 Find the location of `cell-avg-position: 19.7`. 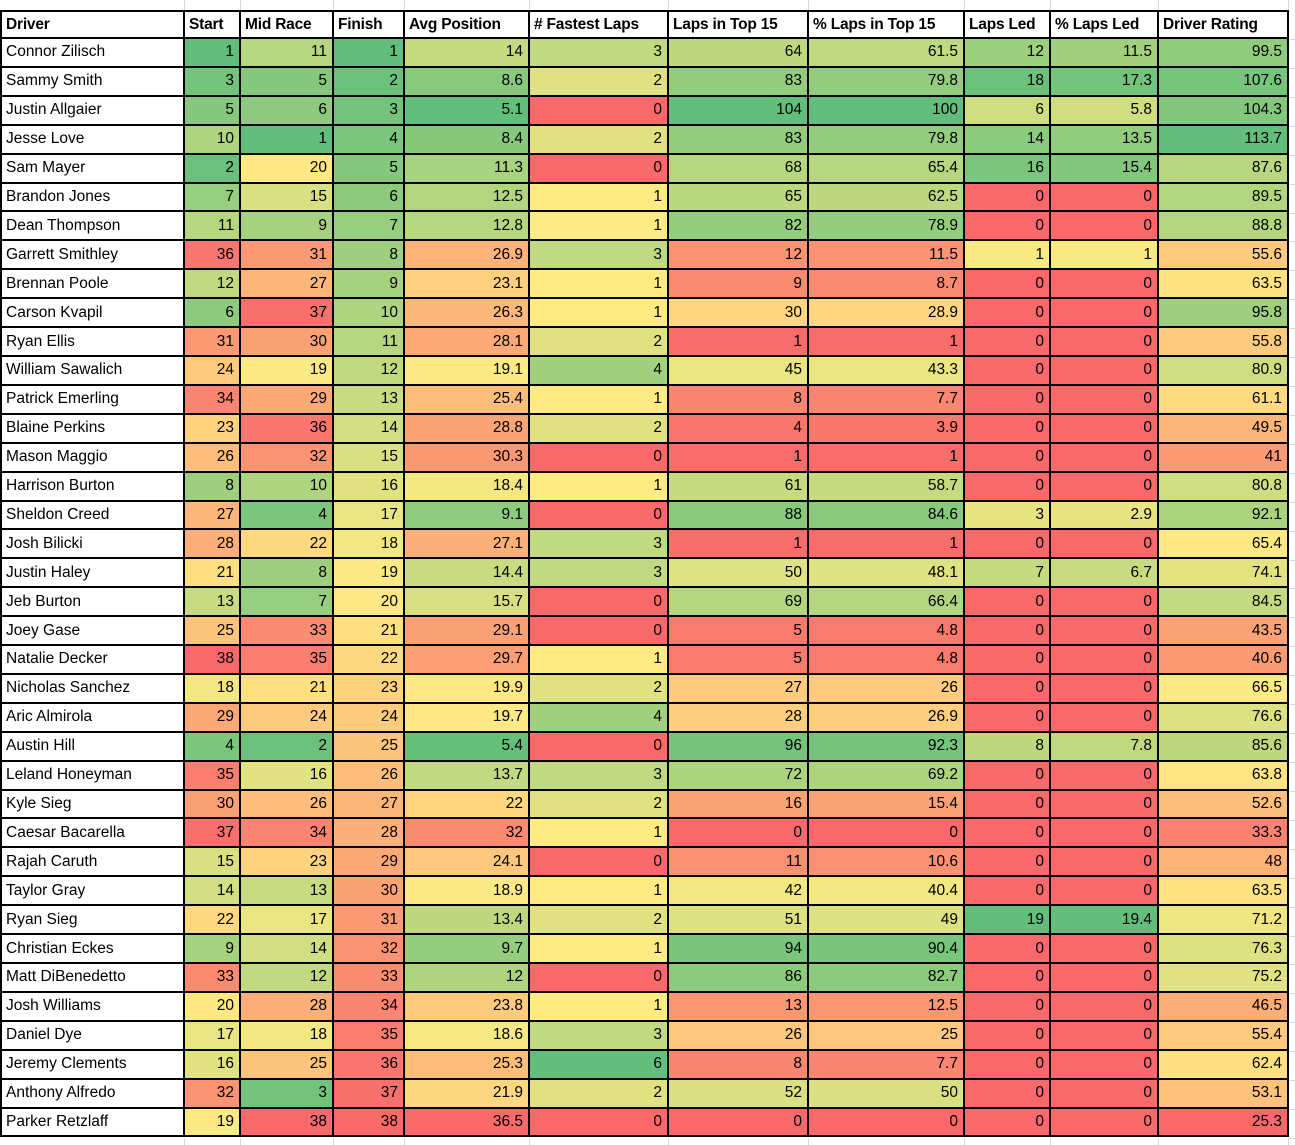

cell-avg-position: 19.7 is located at coordinates (467, 718).